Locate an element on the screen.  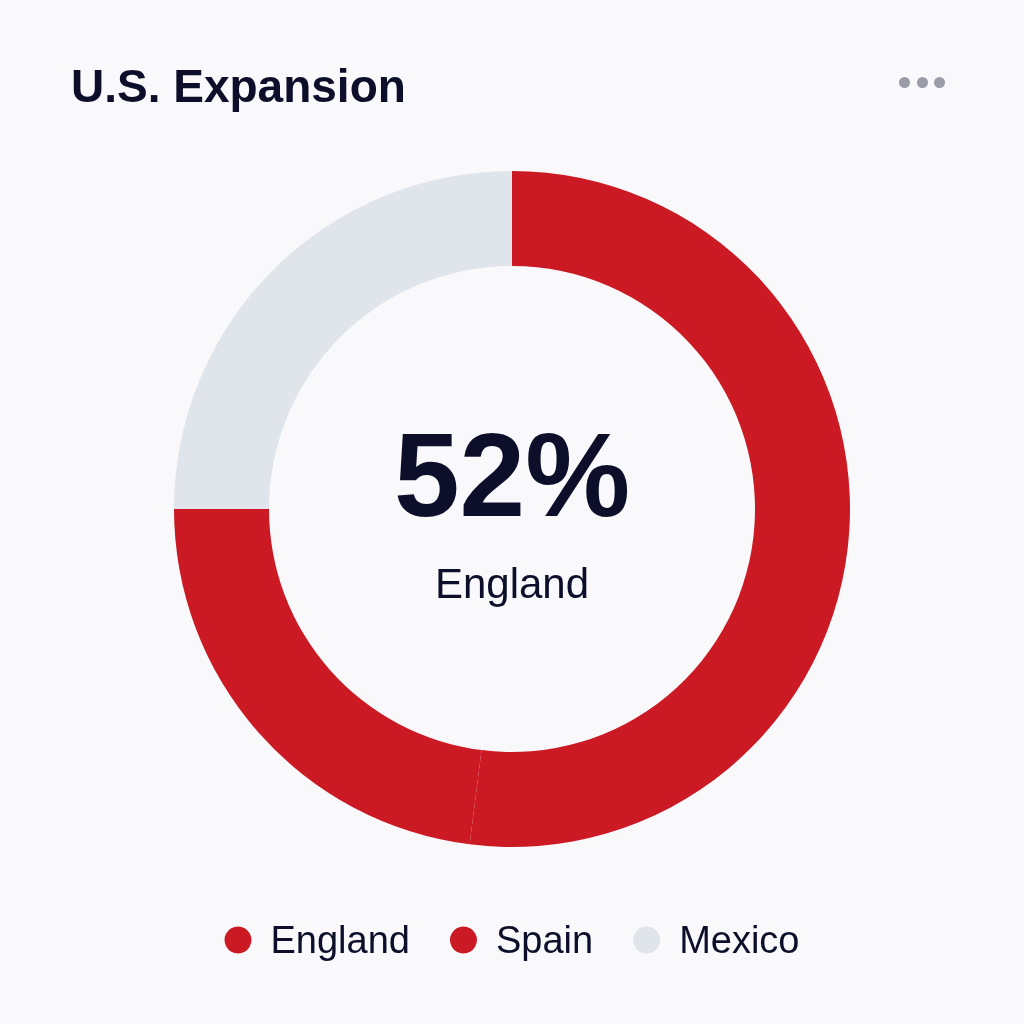
legend-label: Spain is located at coordinates (544, 940).